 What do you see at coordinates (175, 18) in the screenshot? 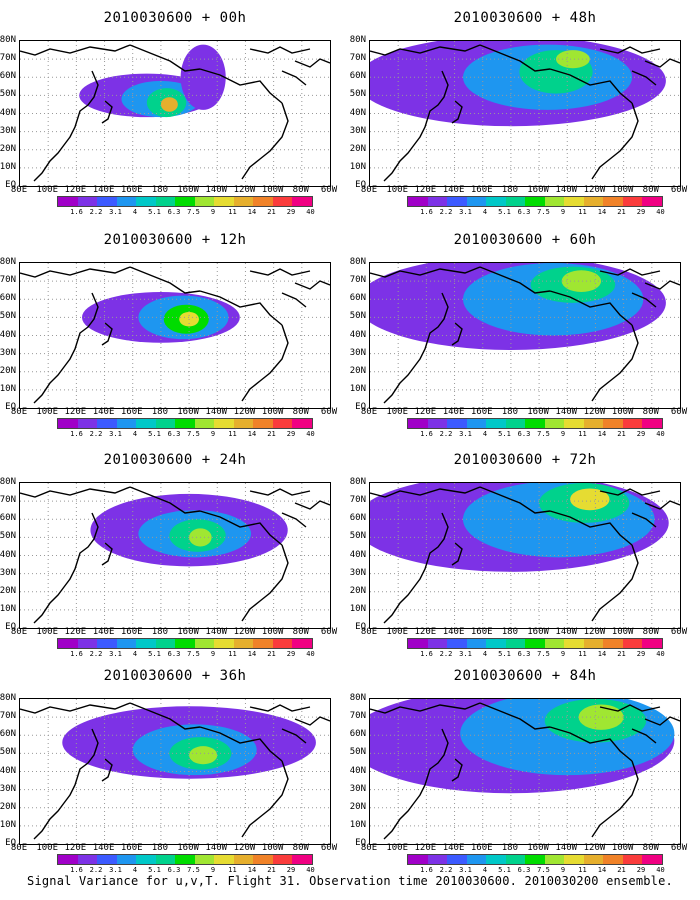
I see `panel-title: 2010030600 + 00h` at bounding box center [175, 18].